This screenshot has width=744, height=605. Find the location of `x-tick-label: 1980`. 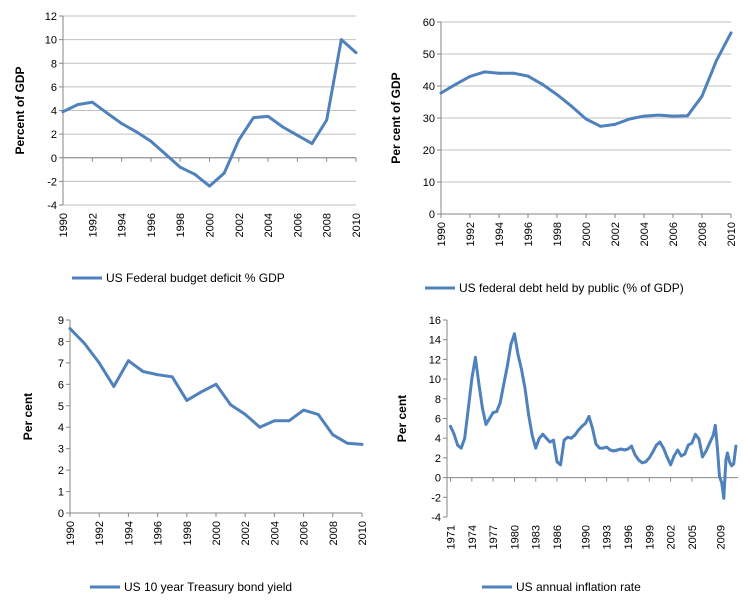

x-tick-label: 1980 is located at coordinates (515, 537).